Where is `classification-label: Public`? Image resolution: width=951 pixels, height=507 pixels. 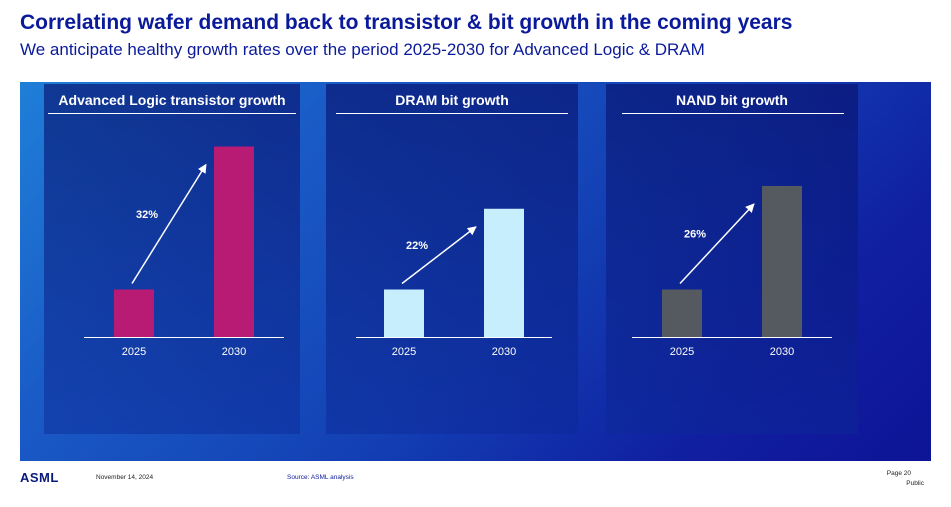 classification-label: Public is located at coordinates (915, 483).